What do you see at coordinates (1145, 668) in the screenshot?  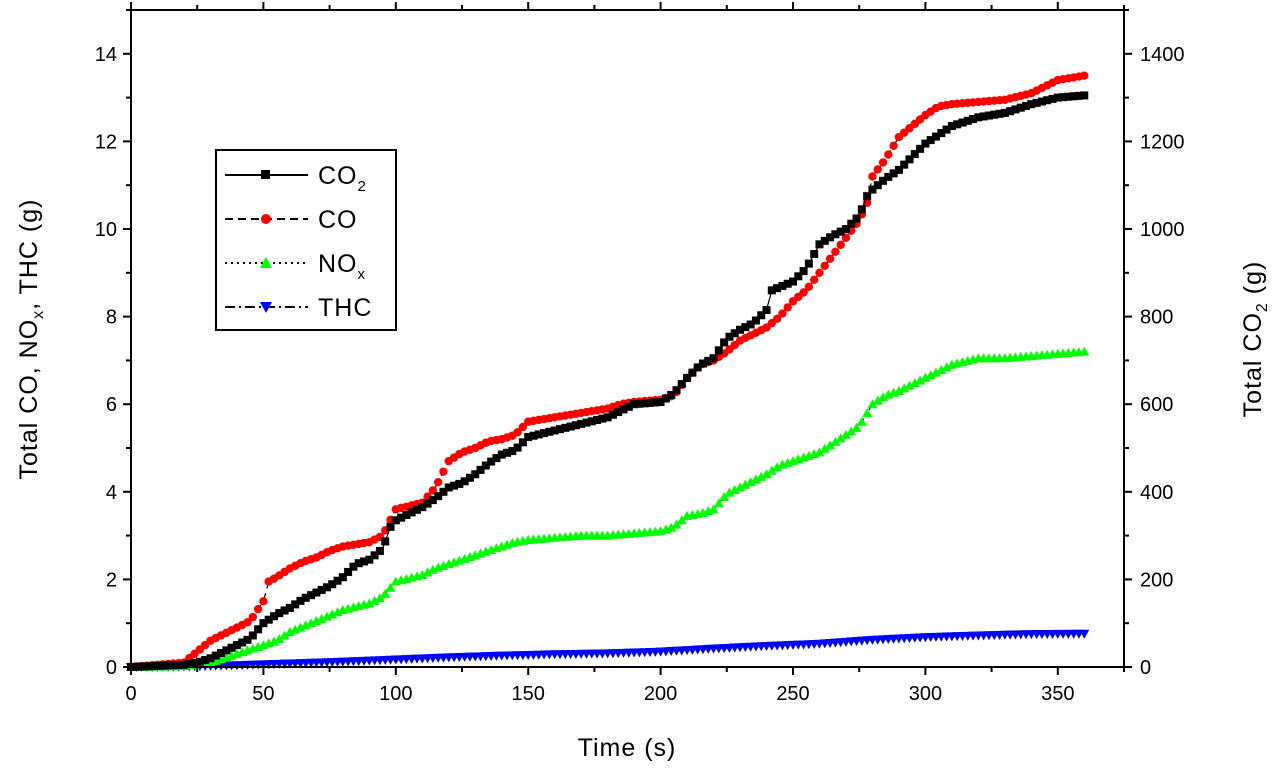 I see `y-right-tick-label: 0` at bounding box center [1145, 668].